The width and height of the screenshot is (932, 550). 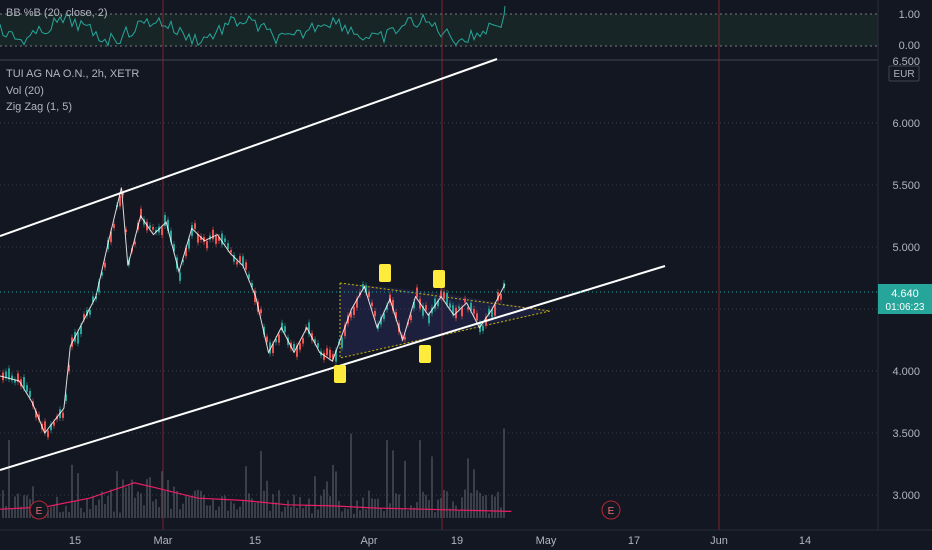 What do you see at coordinates (905, 265) in the screenshot?
I see `price-axis-bg` at bounding box center [905, 265].